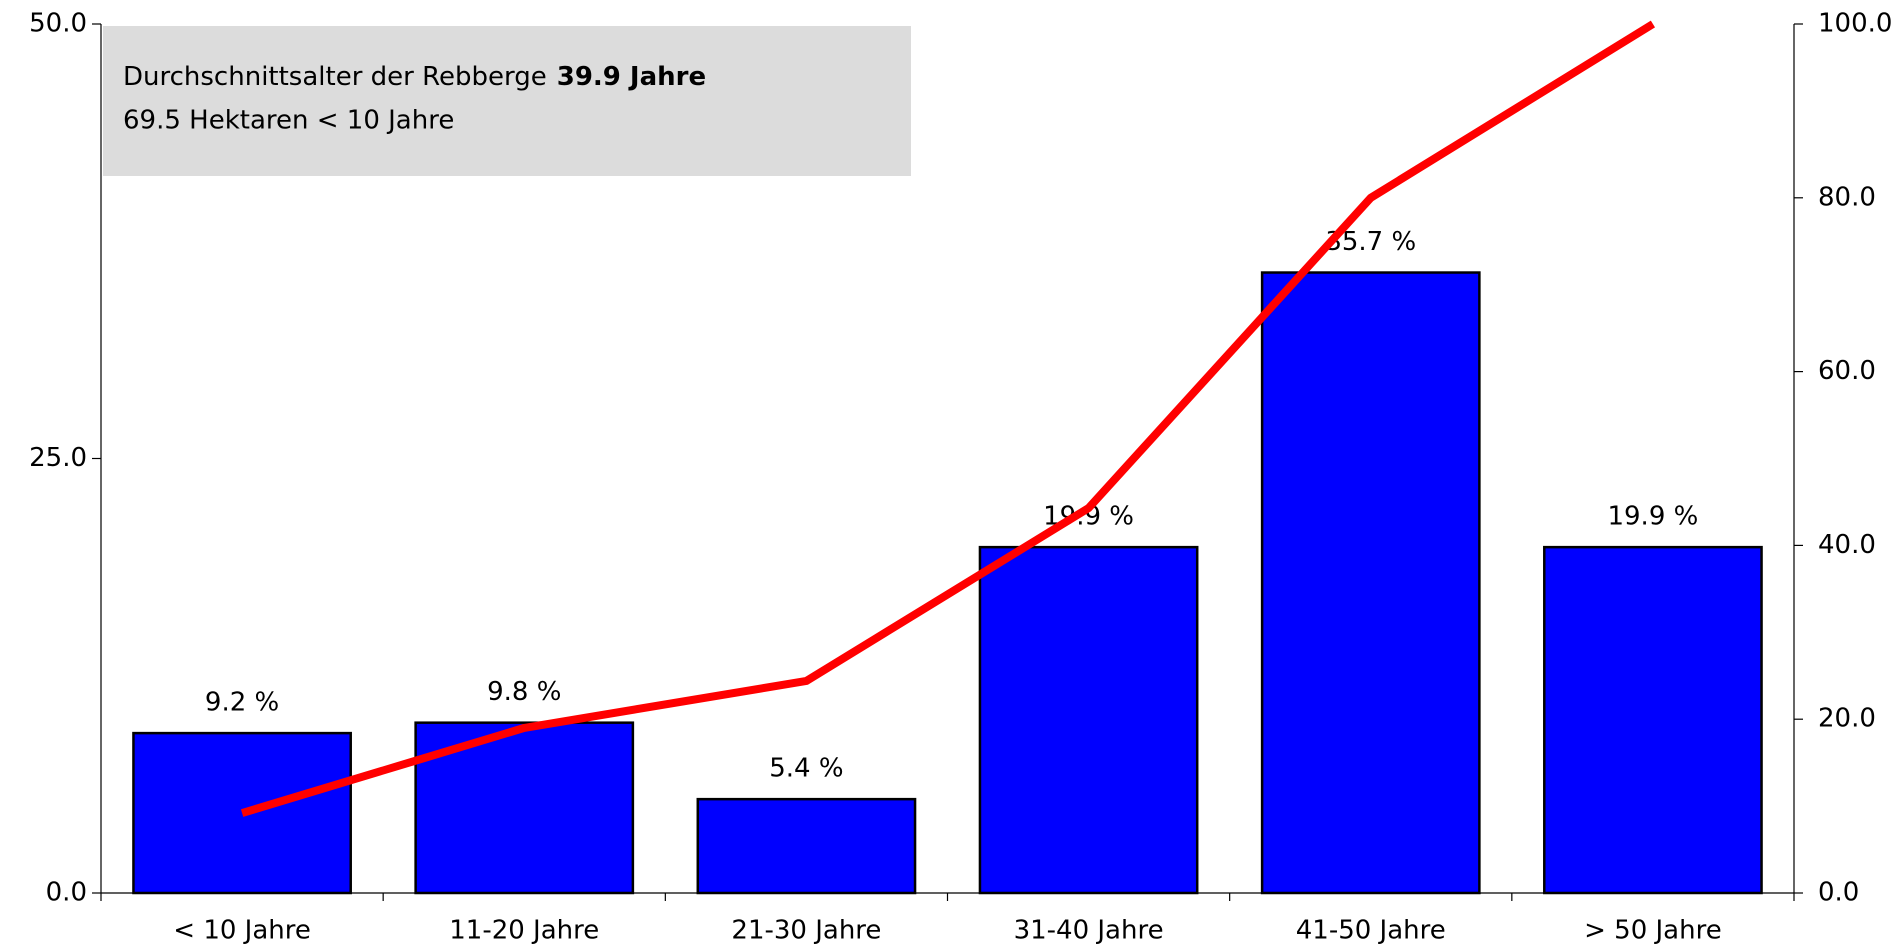 This screenshot has height=952, width=1901. Describe the element at coordinates (1838, 893) in the screenshot. I see `y2-tick-label: 0.0` at that location.